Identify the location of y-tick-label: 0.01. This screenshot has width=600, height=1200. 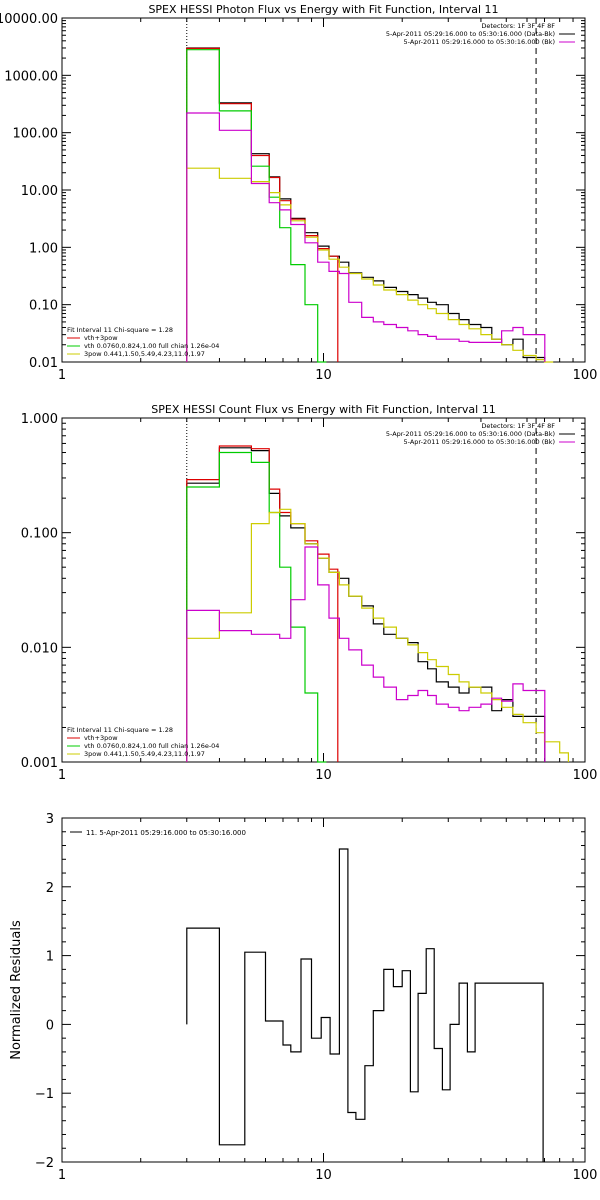
(43, 363).